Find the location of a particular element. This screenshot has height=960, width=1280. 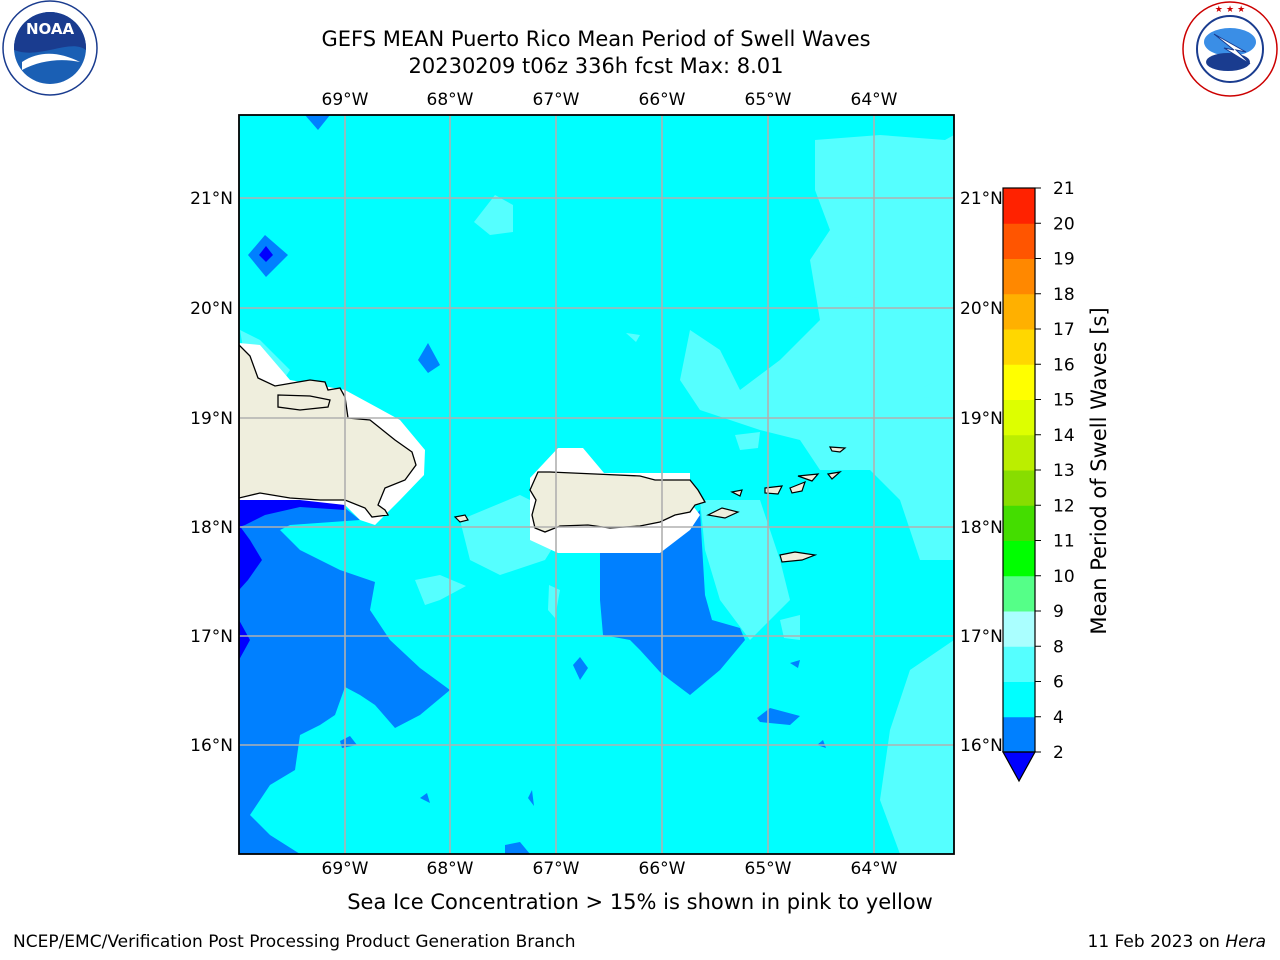

lat-label-right: 21°N is located at coordinates (981, 199).